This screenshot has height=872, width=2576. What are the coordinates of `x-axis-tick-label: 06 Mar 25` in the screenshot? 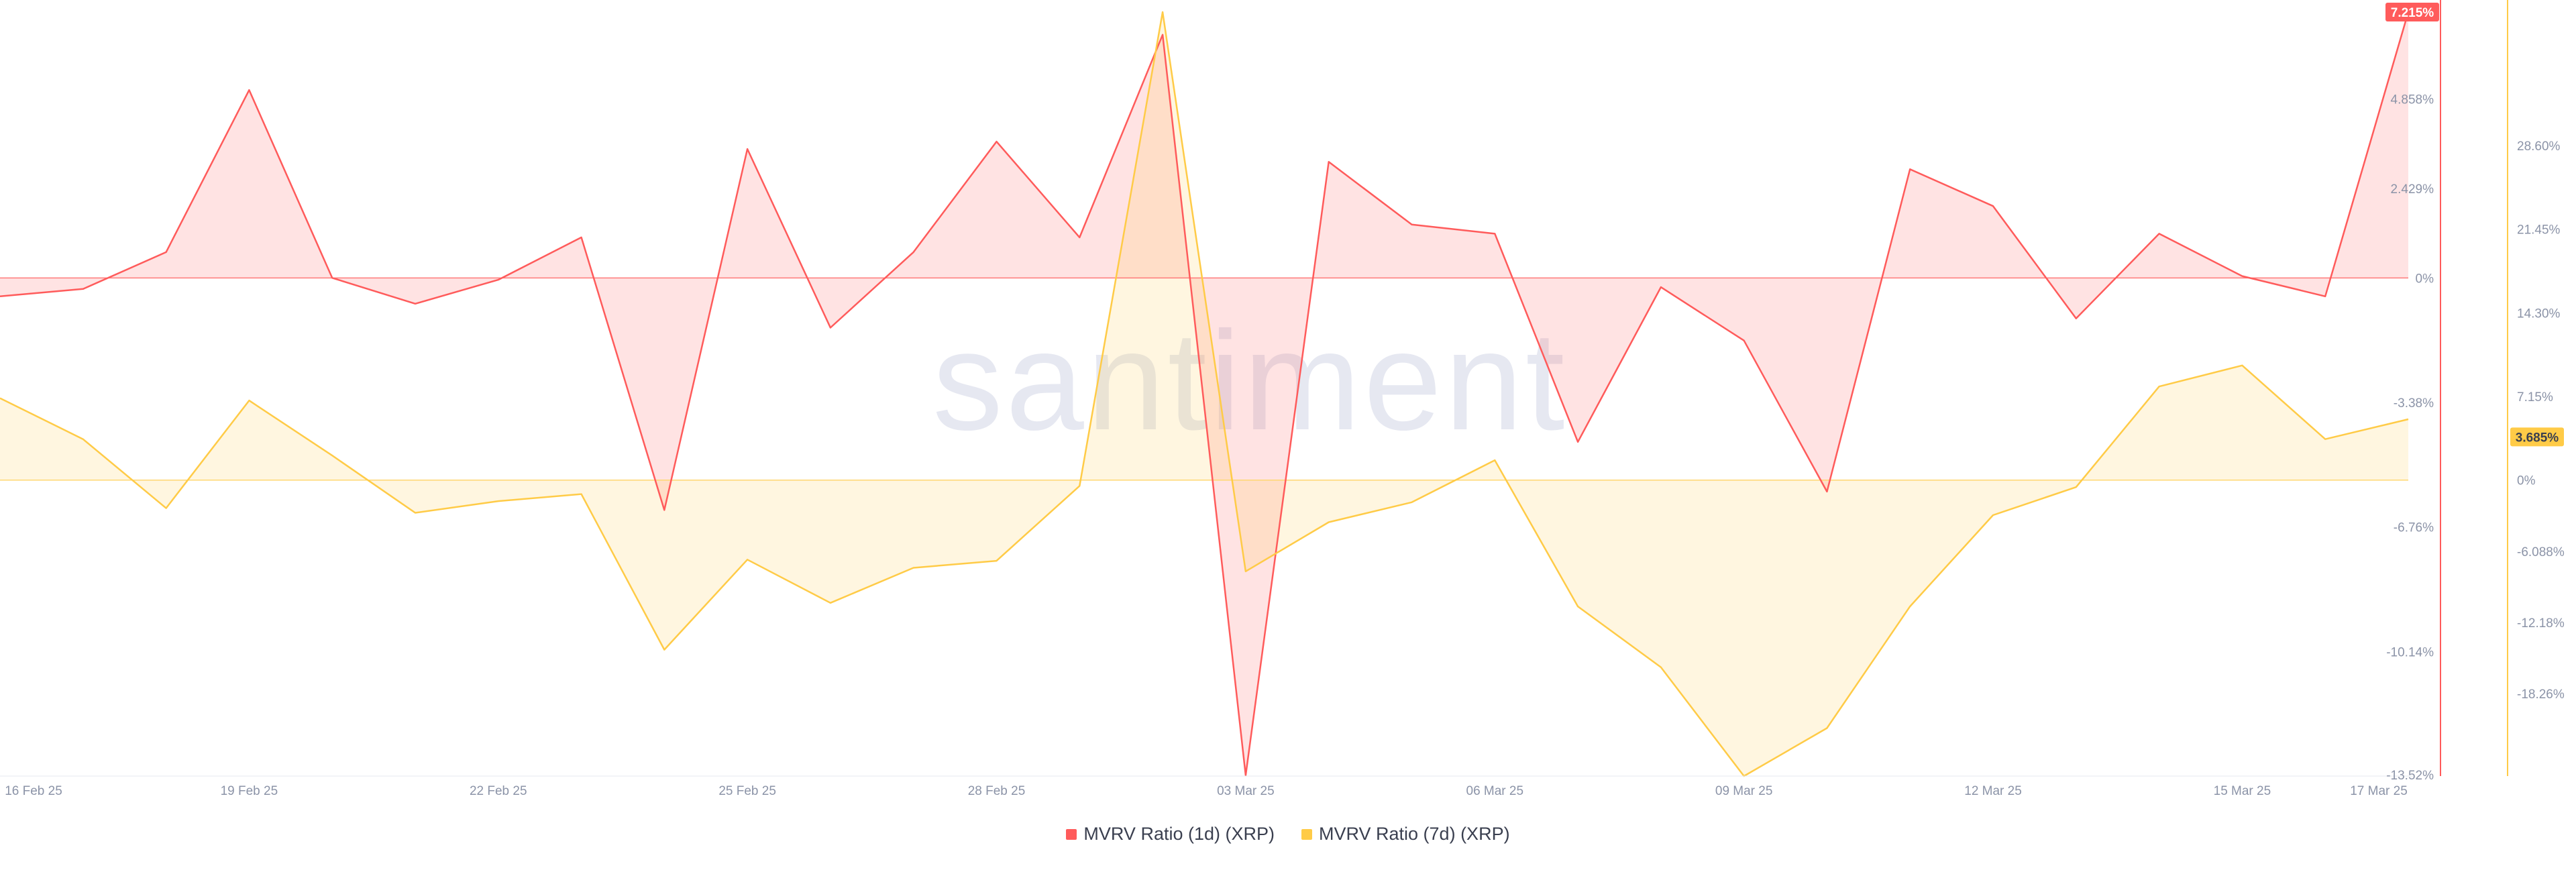 It's located at (1495, 791).